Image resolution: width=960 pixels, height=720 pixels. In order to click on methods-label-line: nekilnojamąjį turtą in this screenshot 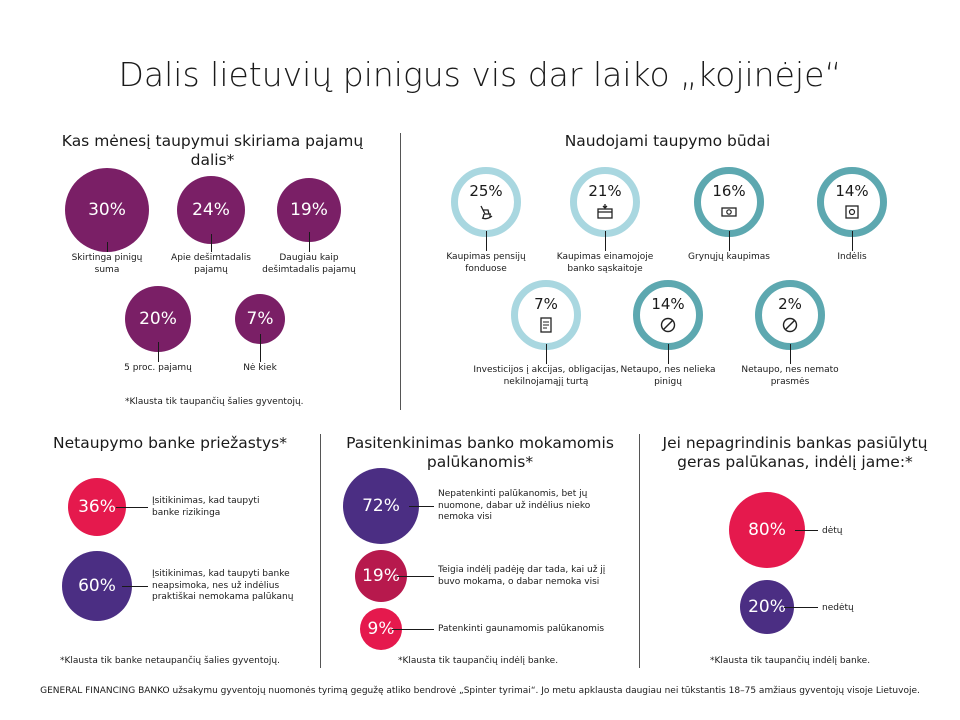, I will do `click(546, 381)`.